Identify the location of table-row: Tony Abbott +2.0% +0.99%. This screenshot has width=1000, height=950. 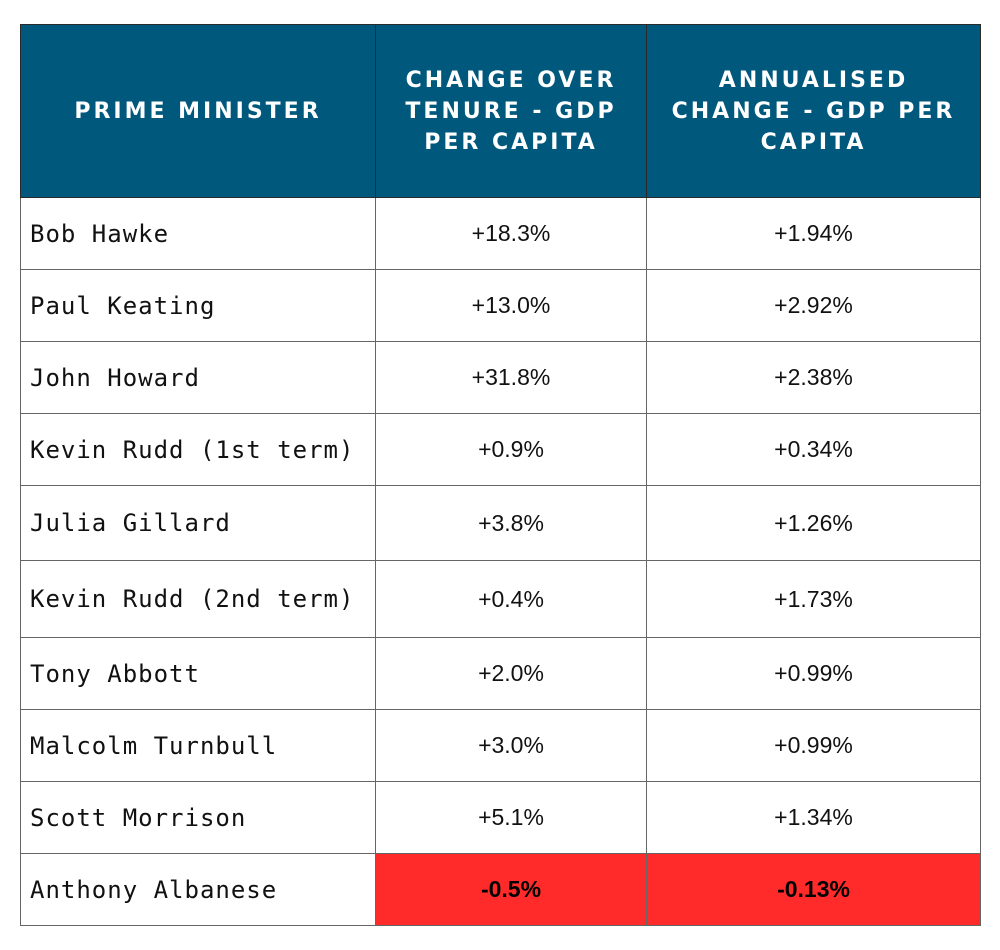
(500, 673).